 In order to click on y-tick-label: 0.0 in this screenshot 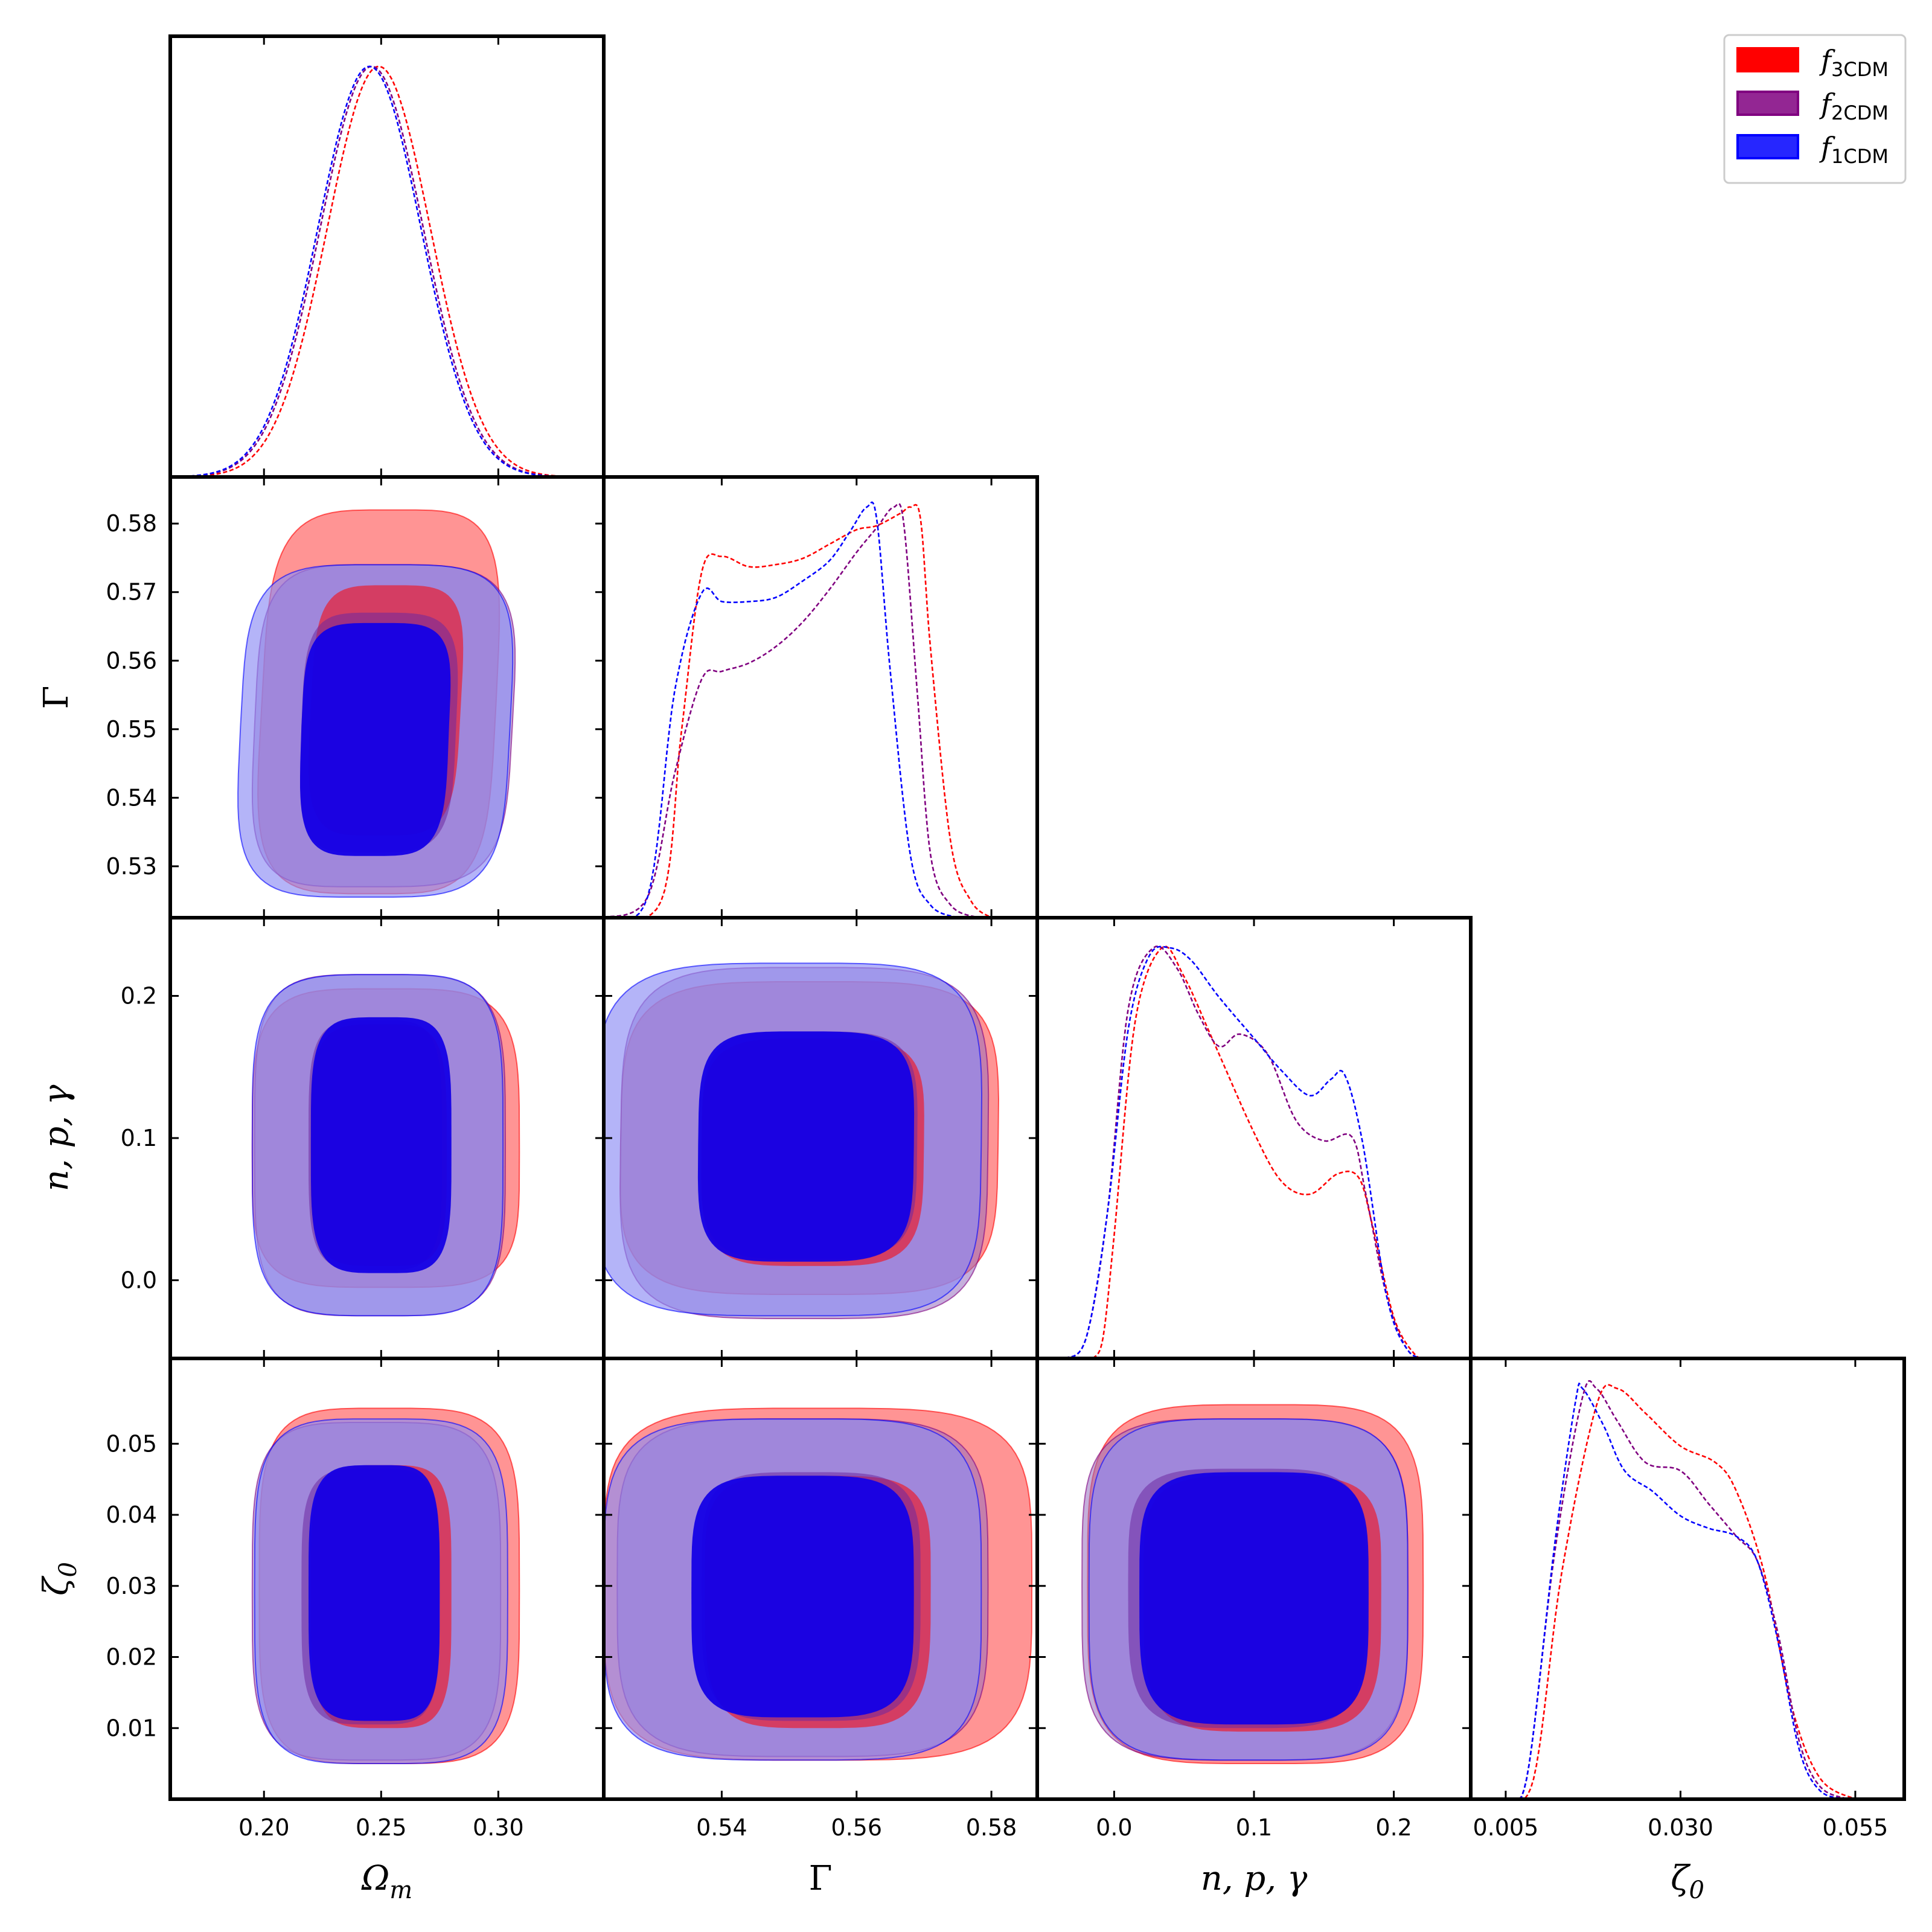, I will do `click(139, 1280)`.